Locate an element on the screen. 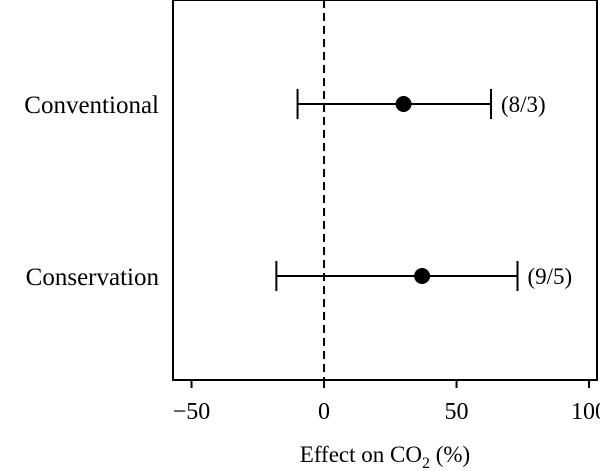  sample-count-label: (9/5) is located at coordinates (550, 276).